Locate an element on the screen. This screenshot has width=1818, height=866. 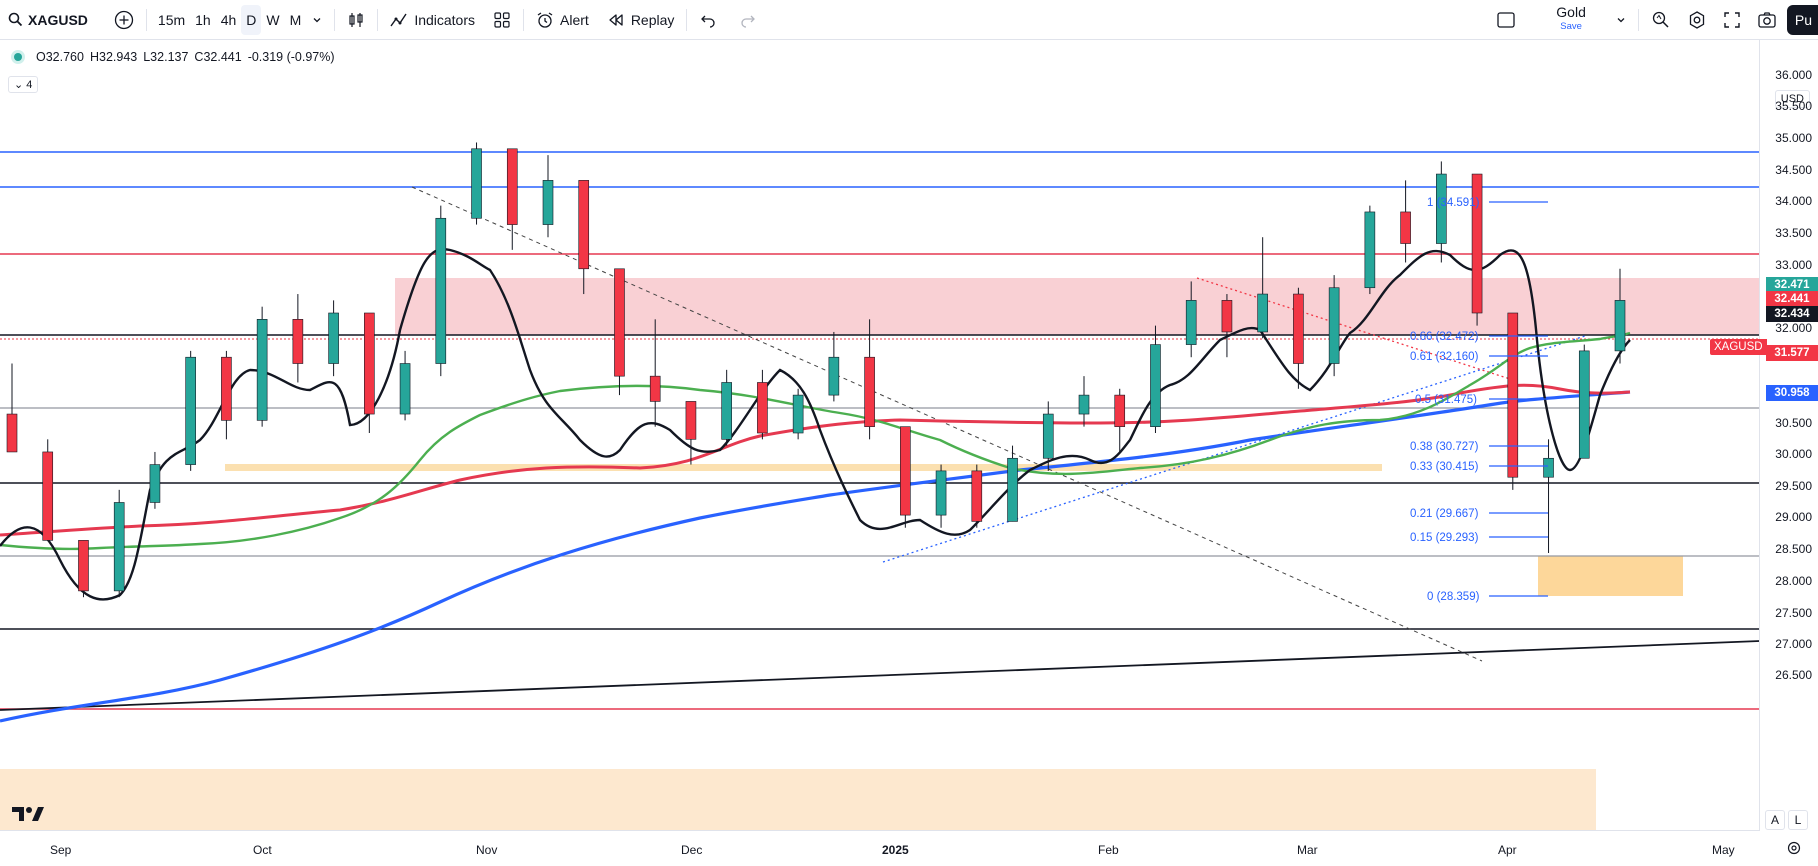
undo-button is located at coordinates (708, 20).